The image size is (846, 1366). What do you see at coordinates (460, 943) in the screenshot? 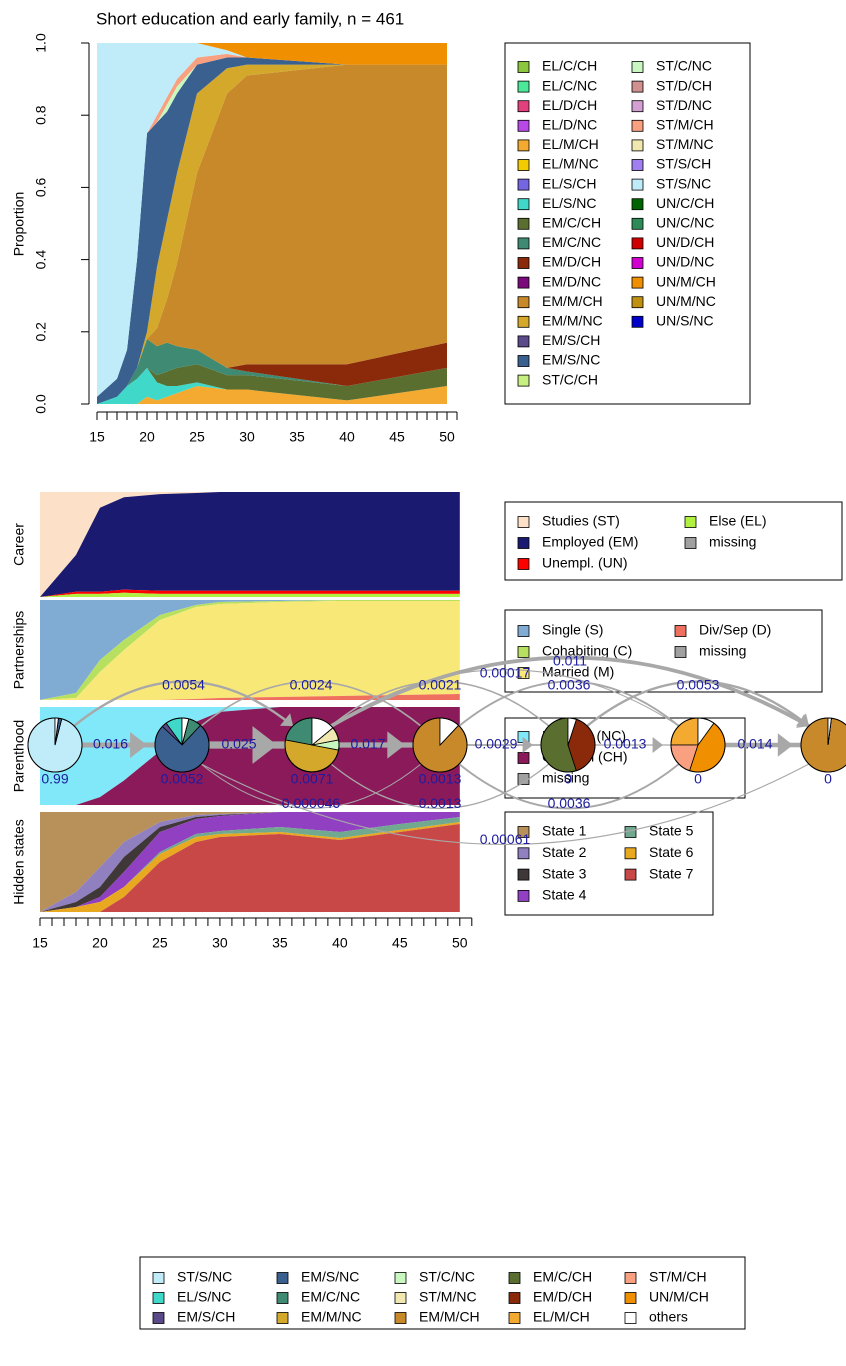
I see `x-tick-label: 50` at bounding box center [460, 943].